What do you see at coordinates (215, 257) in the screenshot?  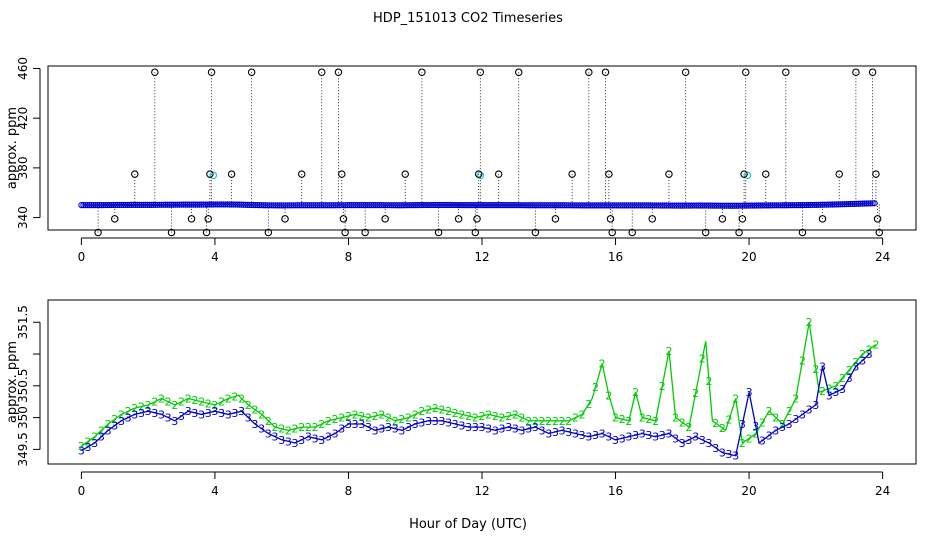 I see `top-x-tick-label: 4` at bounding box center [215, 257].